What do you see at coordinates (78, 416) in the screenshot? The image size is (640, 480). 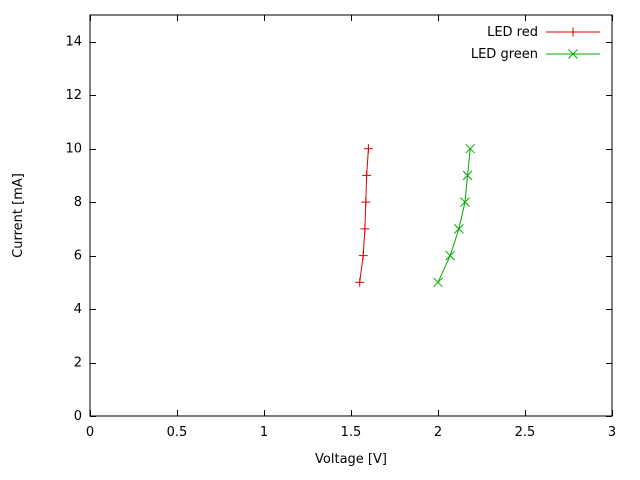 I see `y-tick-label: 0` at bounding box center [78, 416].